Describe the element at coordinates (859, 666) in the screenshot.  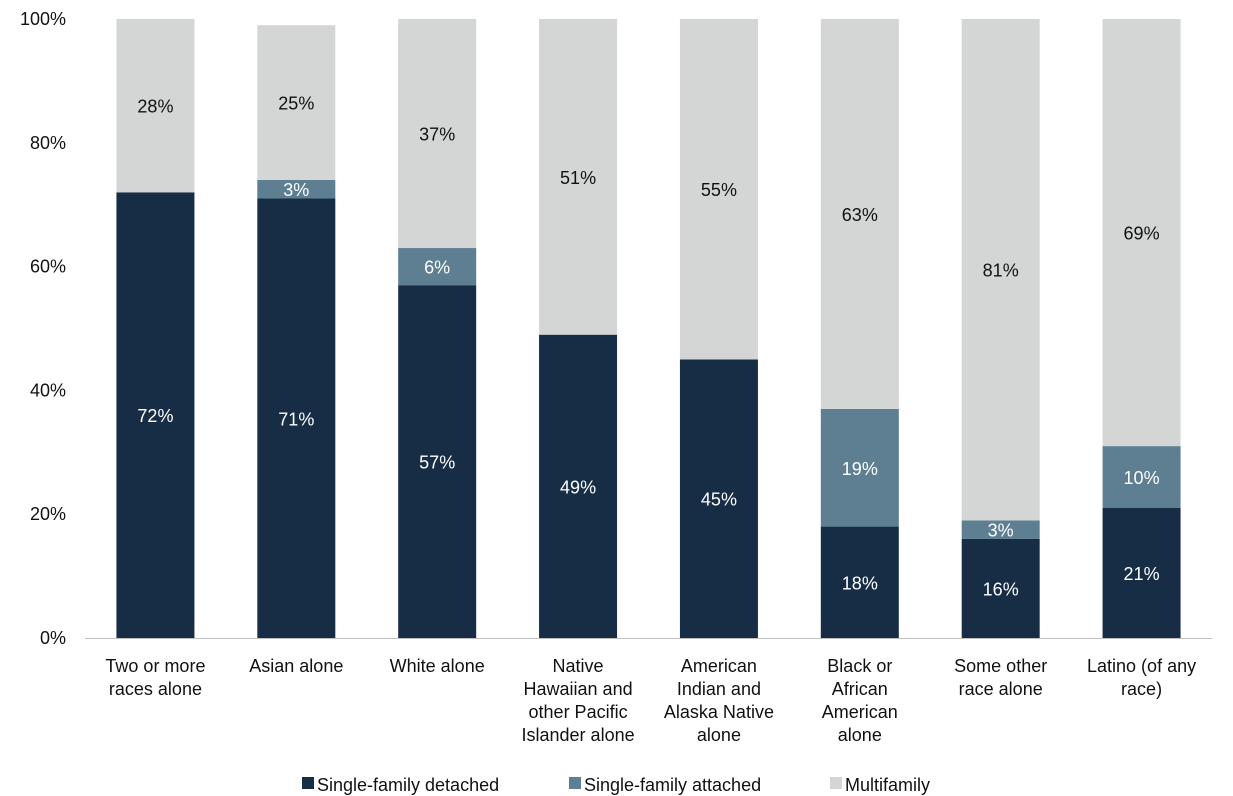
I see `x-tick-label-line: Black or` at that location.